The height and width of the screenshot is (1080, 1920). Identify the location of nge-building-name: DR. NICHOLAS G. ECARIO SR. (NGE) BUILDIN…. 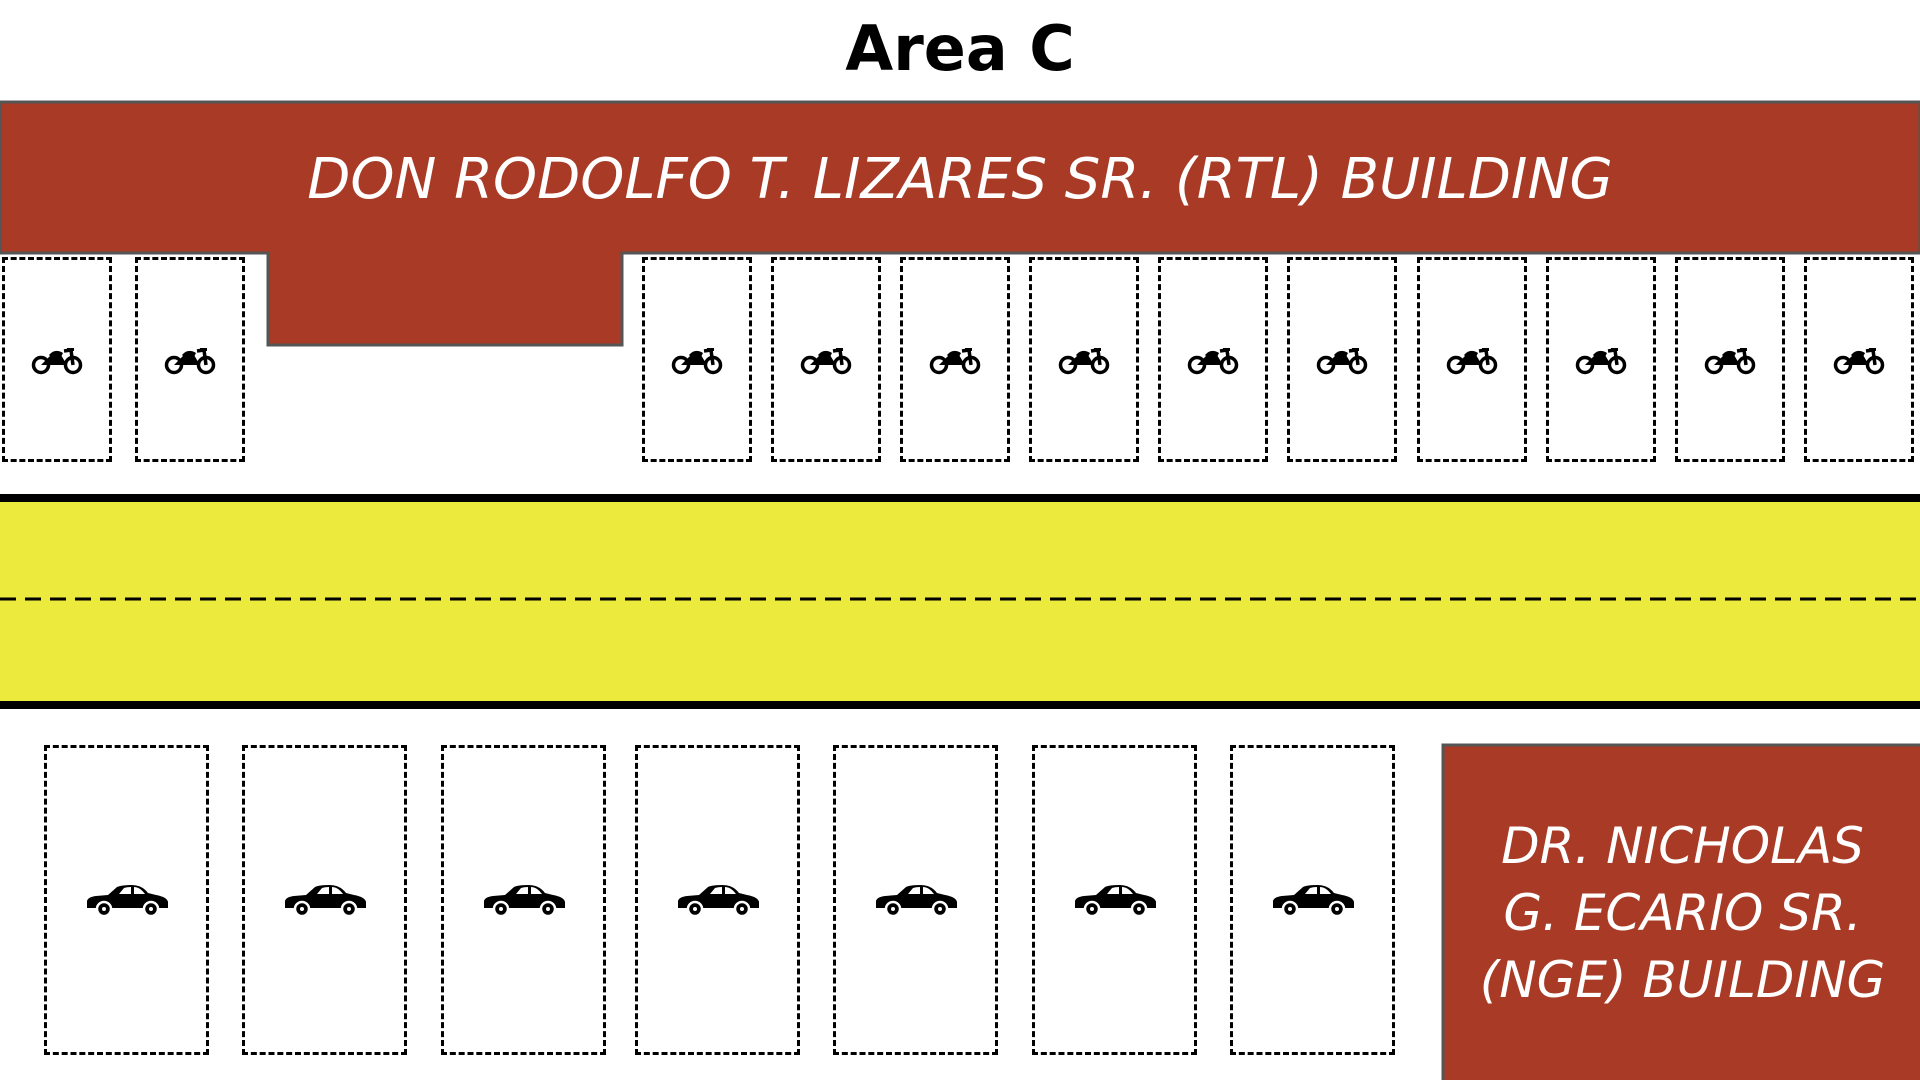
(1682, 913).